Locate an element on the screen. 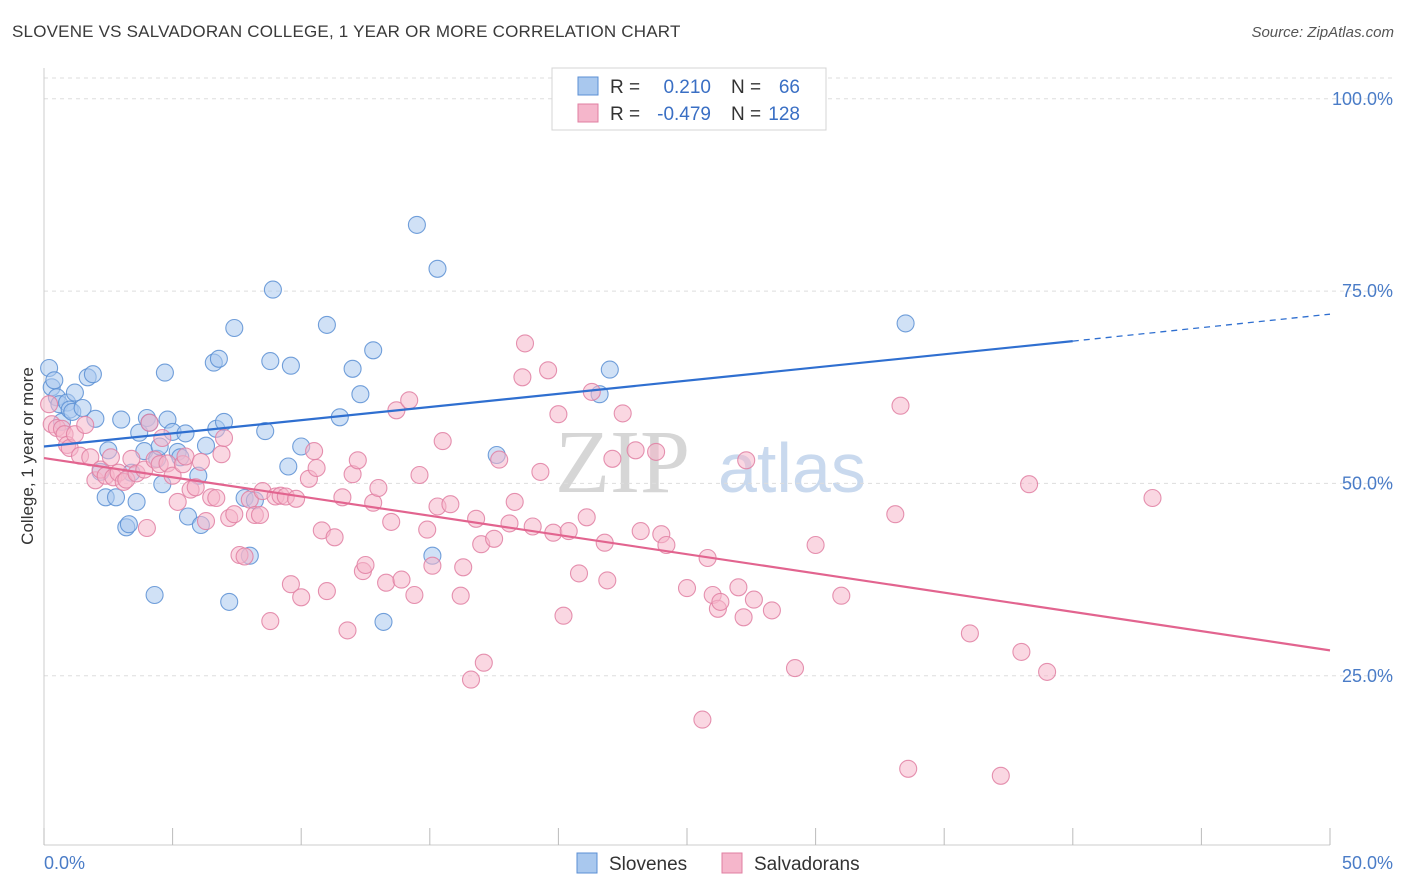  y-tick-label-25: 25.0% is located at coordinates (1367, 676).